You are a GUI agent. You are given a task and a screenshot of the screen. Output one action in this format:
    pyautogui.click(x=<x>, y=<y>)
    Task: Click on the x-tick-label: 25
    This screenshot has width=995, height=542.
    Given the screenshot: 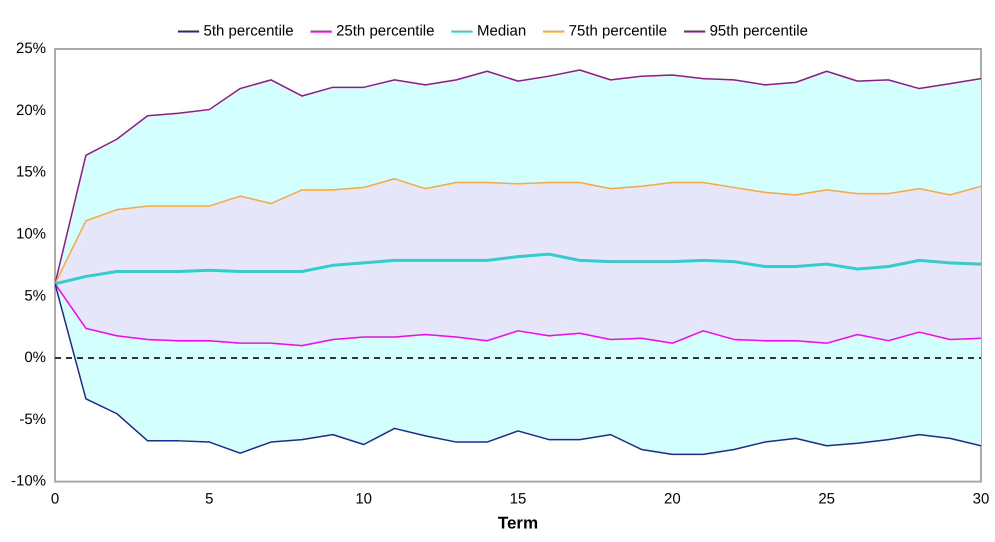 What is the action you would take?
    pyautogui.click(x=827, y=499)
    